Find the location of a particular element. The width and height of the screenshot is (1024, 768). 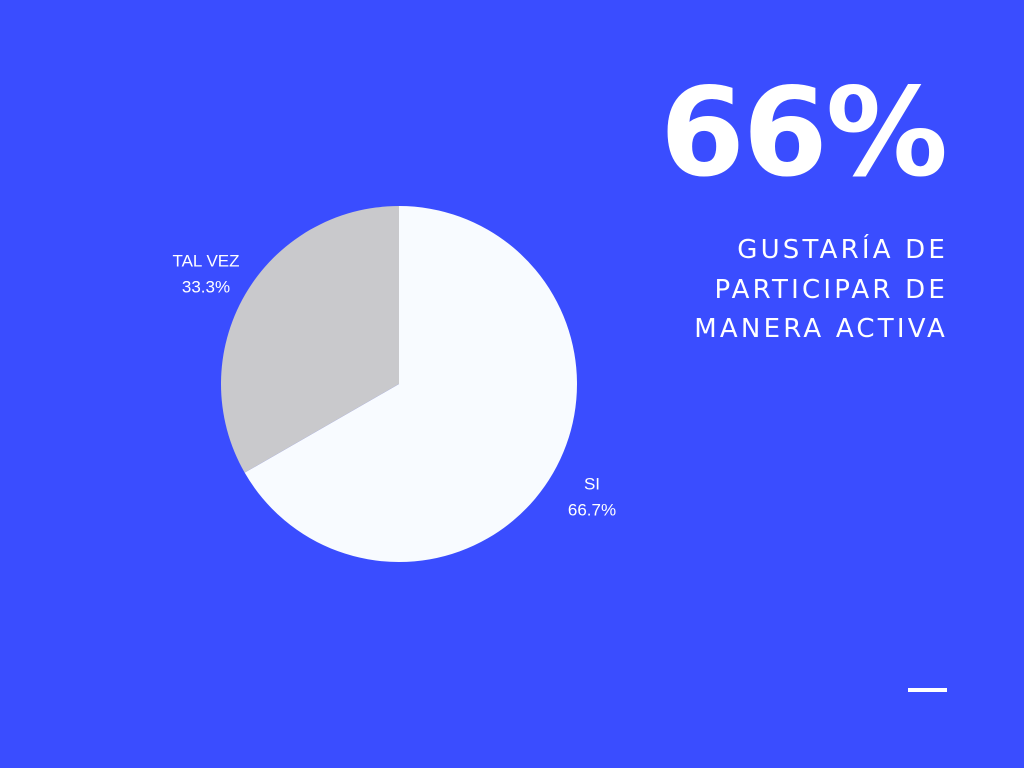

headline-caption: GUSTARÍA DE PARTICIPAR DE MANERA ACTIVA is located at coordinates (821, 289).